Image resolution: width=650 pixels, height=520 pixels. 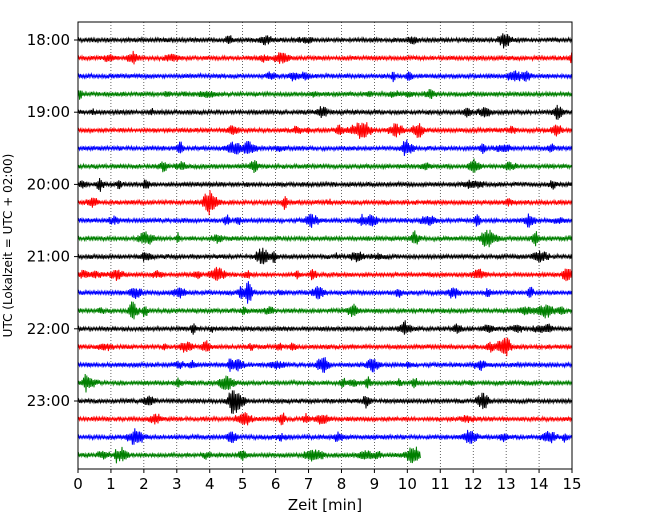 What do you see at coordinates (440, 484) in the screenshot?
I see `x-tick-label-11: 11` at bounding box center [440, 484].